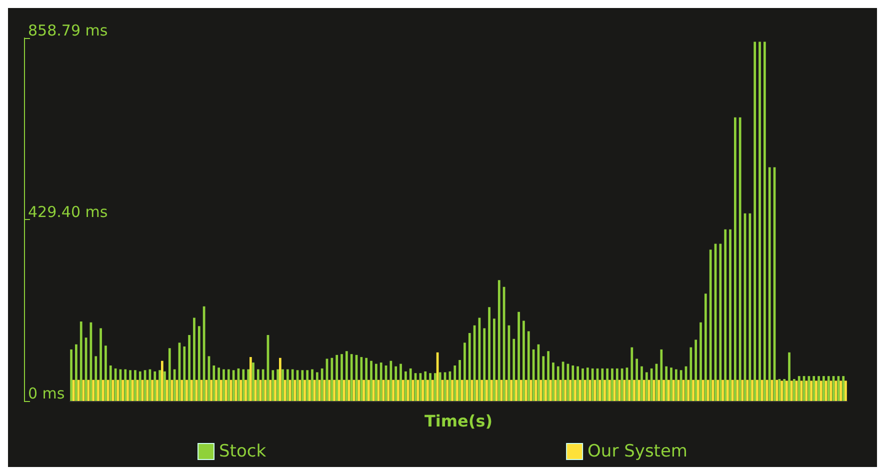 This screenshot has width=885, height=475. Describe the element at coordinates (68, 212) in the screenshot. I see `y-tick-label: 429.40 ms` at that location.